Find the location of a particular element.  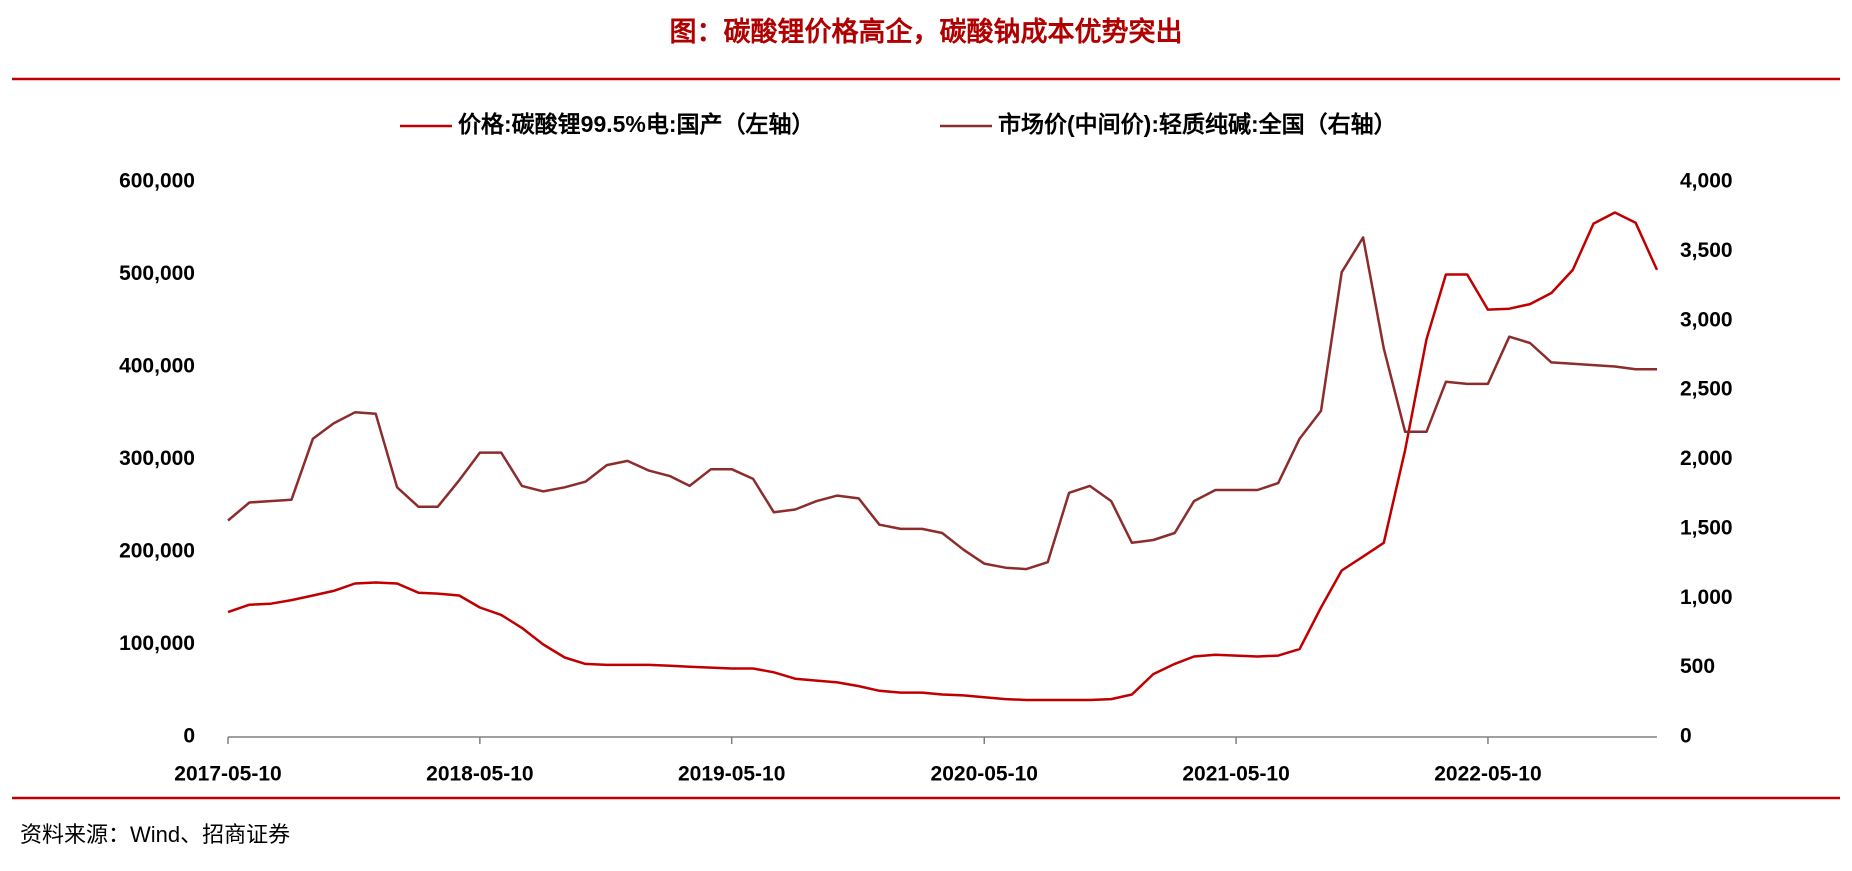

legend-label: 价格:碳酸锂99.5%电:国产（左轴） is located at coordinates (636, 124).